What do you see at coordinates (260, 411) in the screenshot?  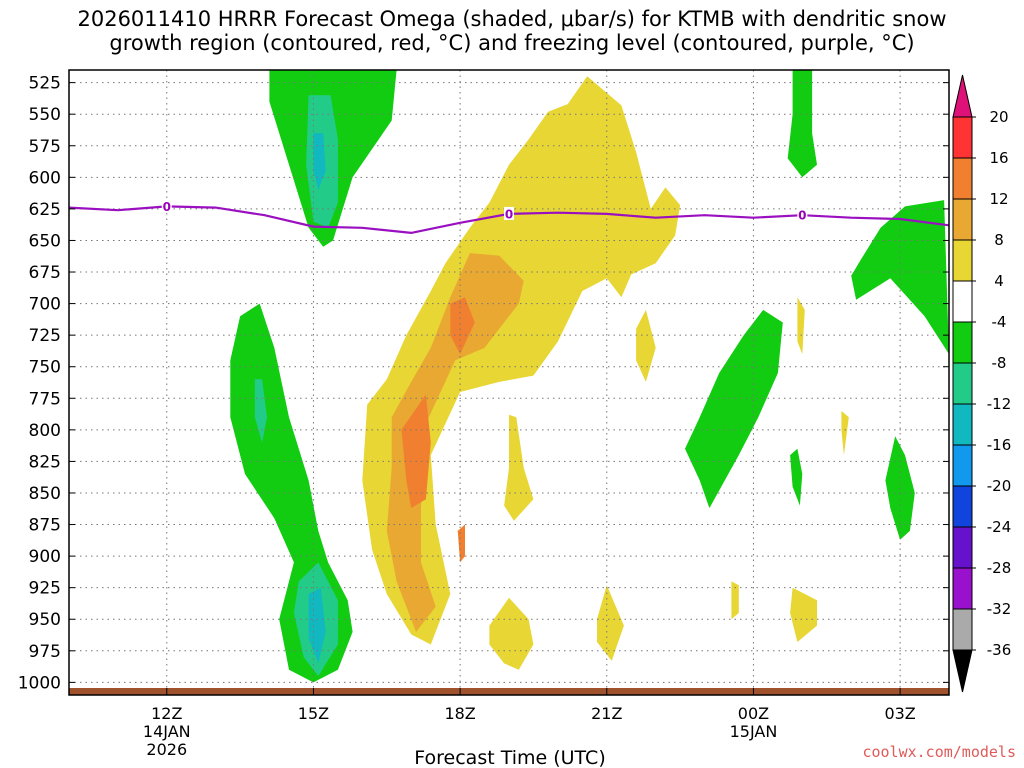 I see `omega-region-m8` at bounding box center [260, 411].